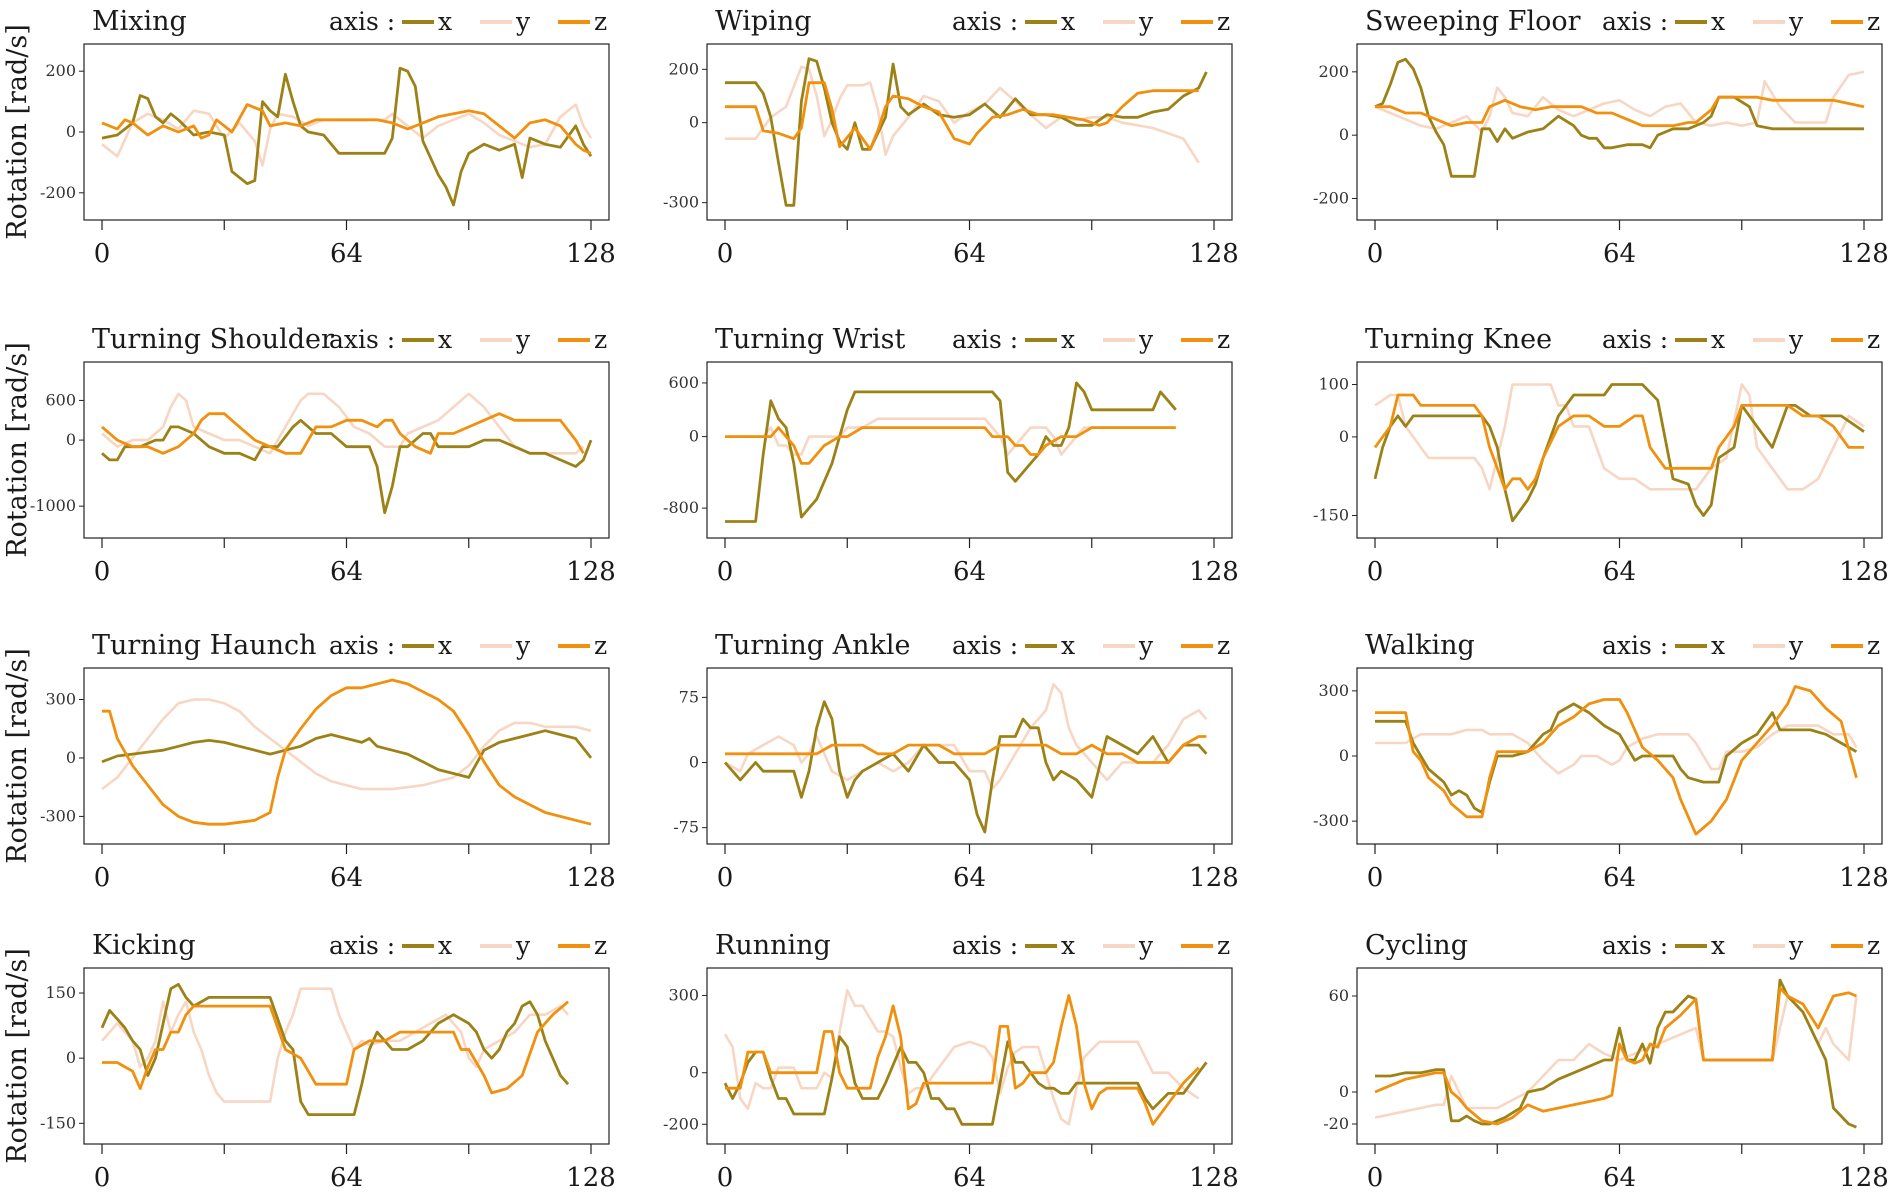 This screenshot has height=1196, width=1900. I want to click on chart-panel-12: Cycling axis : x y z 60 0 -20 0 64 128, so click(1606, 1061).